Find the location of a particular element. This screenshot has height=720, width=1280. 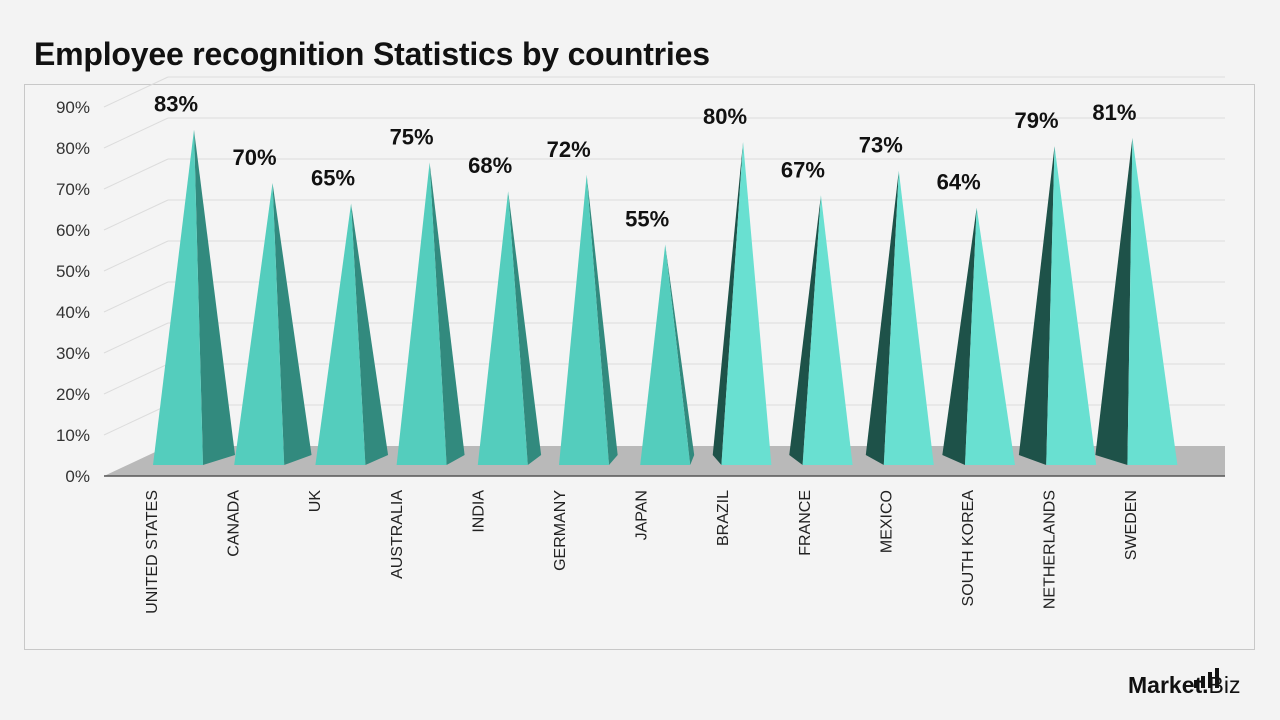

data-label: 68% is located at coordinates (490, 165).